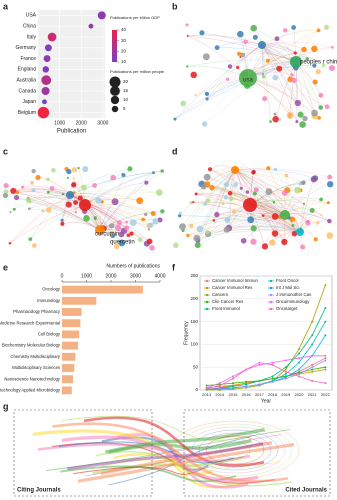  What do you see at coordinates (43, 112) in the screenshot?
I see `bubble` at bounding box center [43, 112].